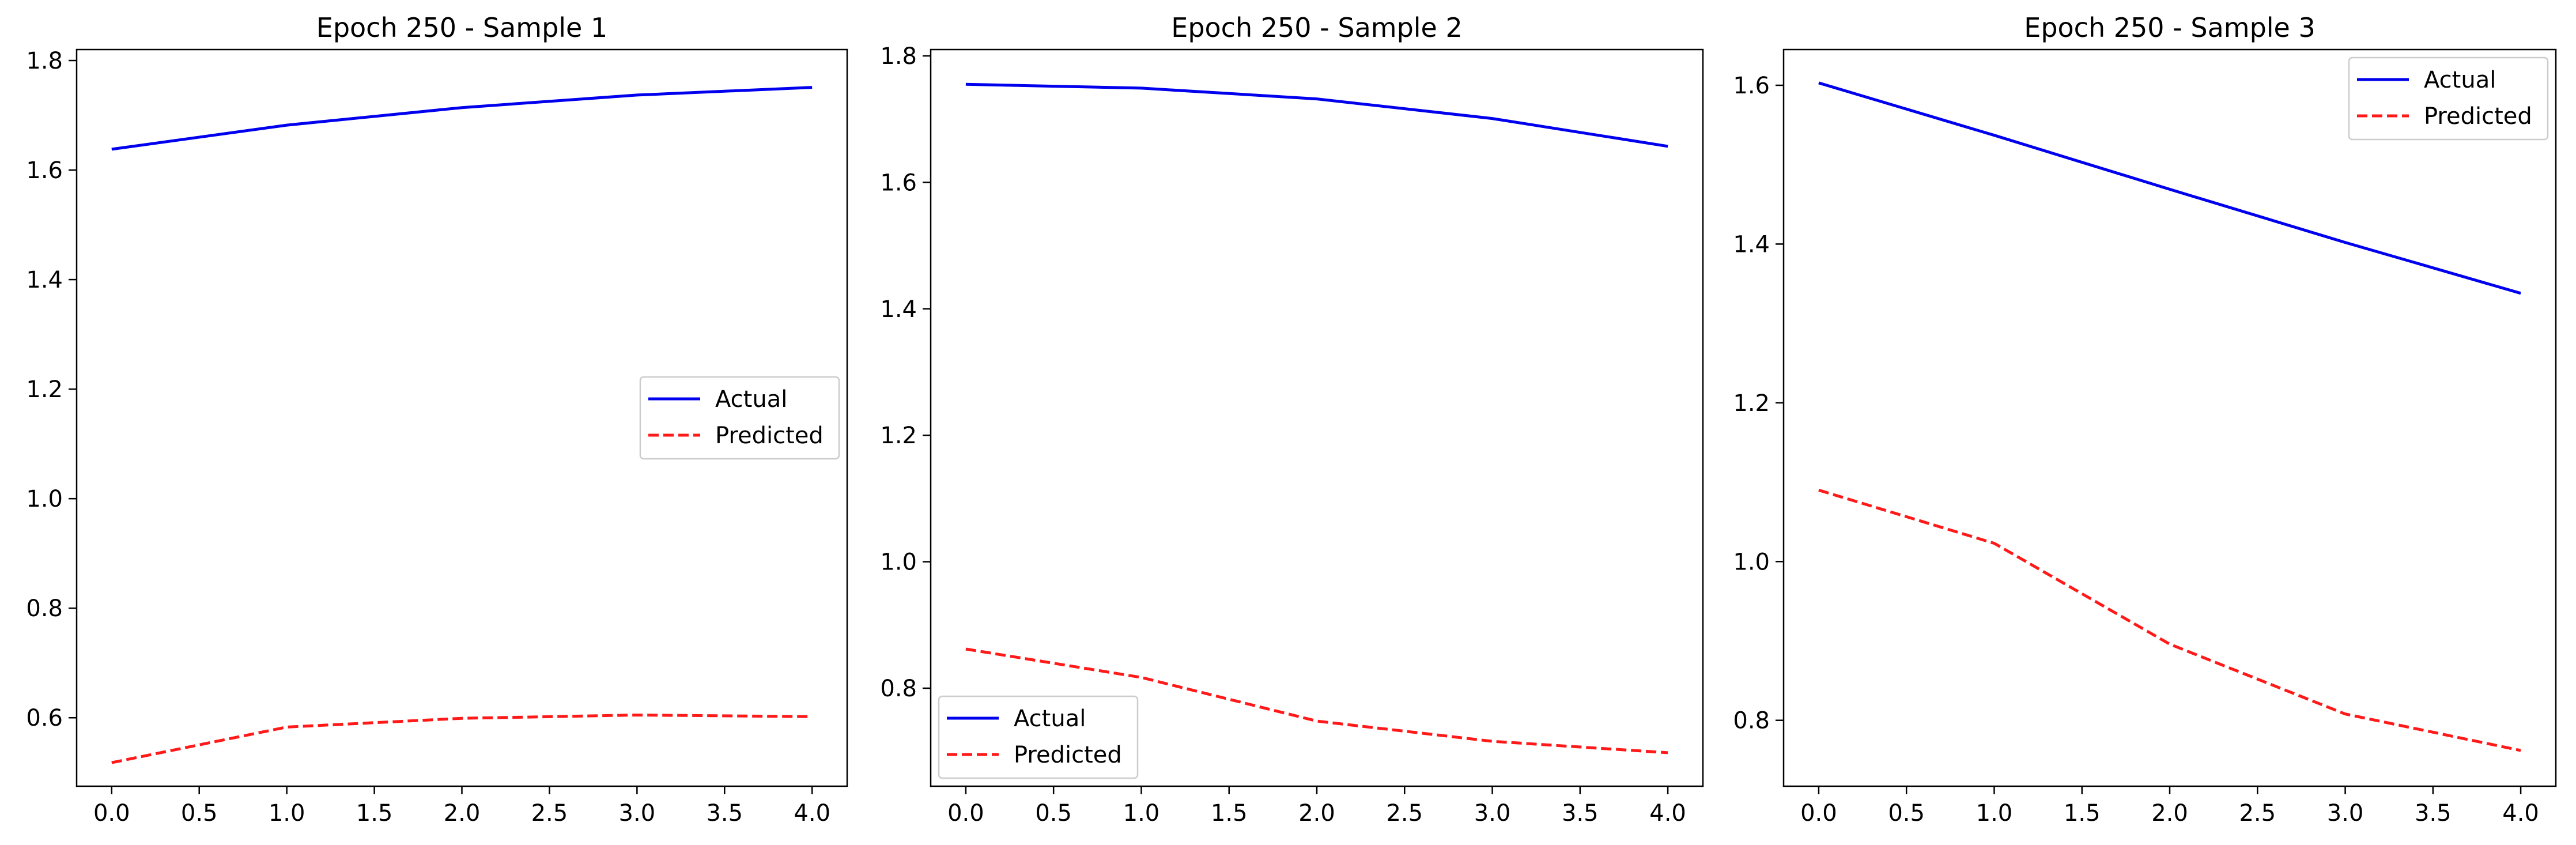 The width and height of the screenshot is (2576, 845). Describe the element at coordinates (2169, 27) in the screenshot. I see `chart-title: Epoch 250 - Sample 3` at that location.